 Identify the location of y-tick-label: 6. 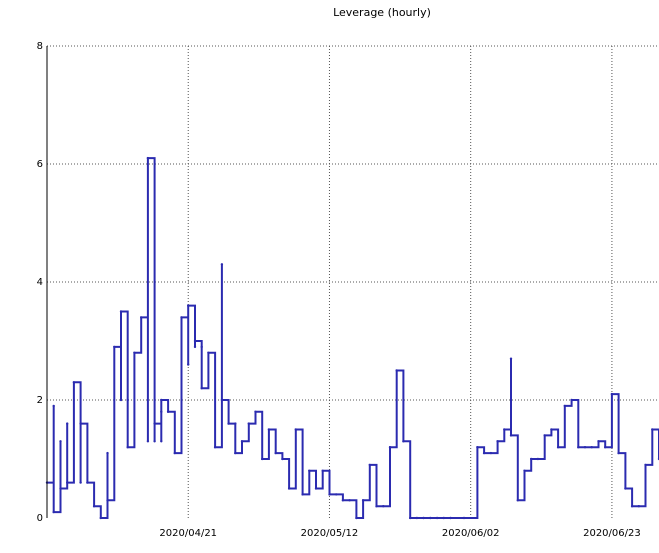
(40, 164).